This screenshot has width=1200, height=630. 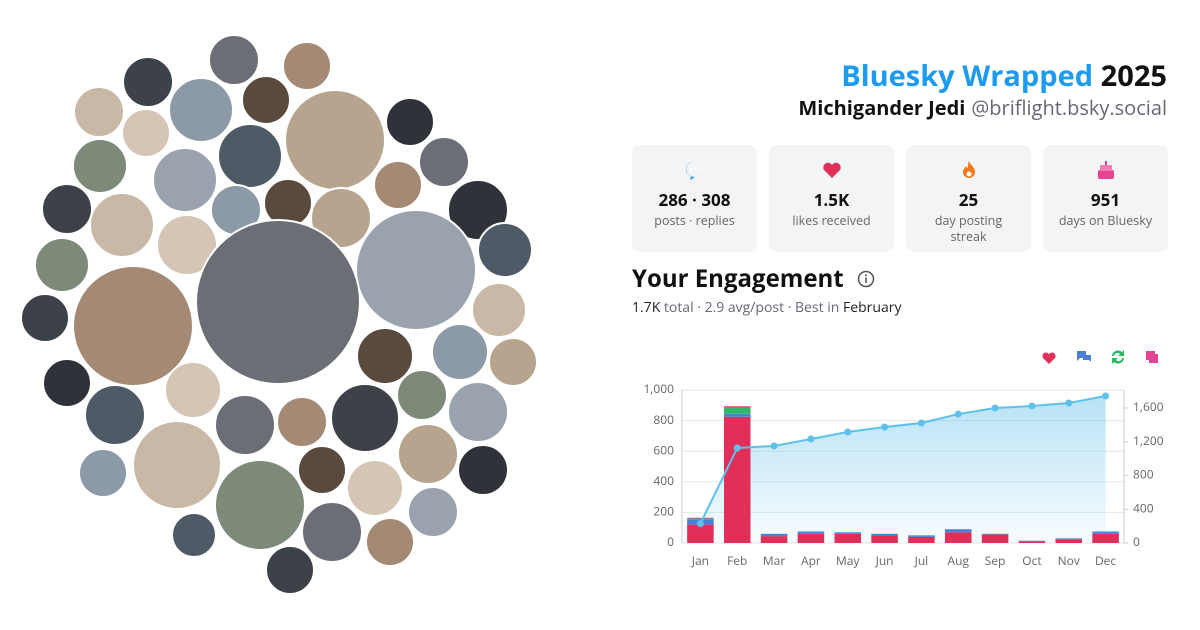 What do you see at coordinates (1143, 507) in the screenshot?
I see `y2-tick-label: 400` at bounding box center [1143, 507].